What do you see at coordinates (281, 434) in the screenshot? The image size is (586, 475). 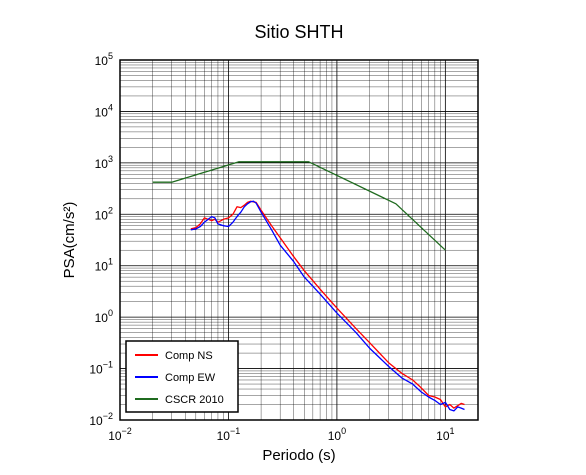 I see `x-tick-labels: 10⁻² 10⁻¹ 10⁰ 10¹` at bounding box center [281, 434].